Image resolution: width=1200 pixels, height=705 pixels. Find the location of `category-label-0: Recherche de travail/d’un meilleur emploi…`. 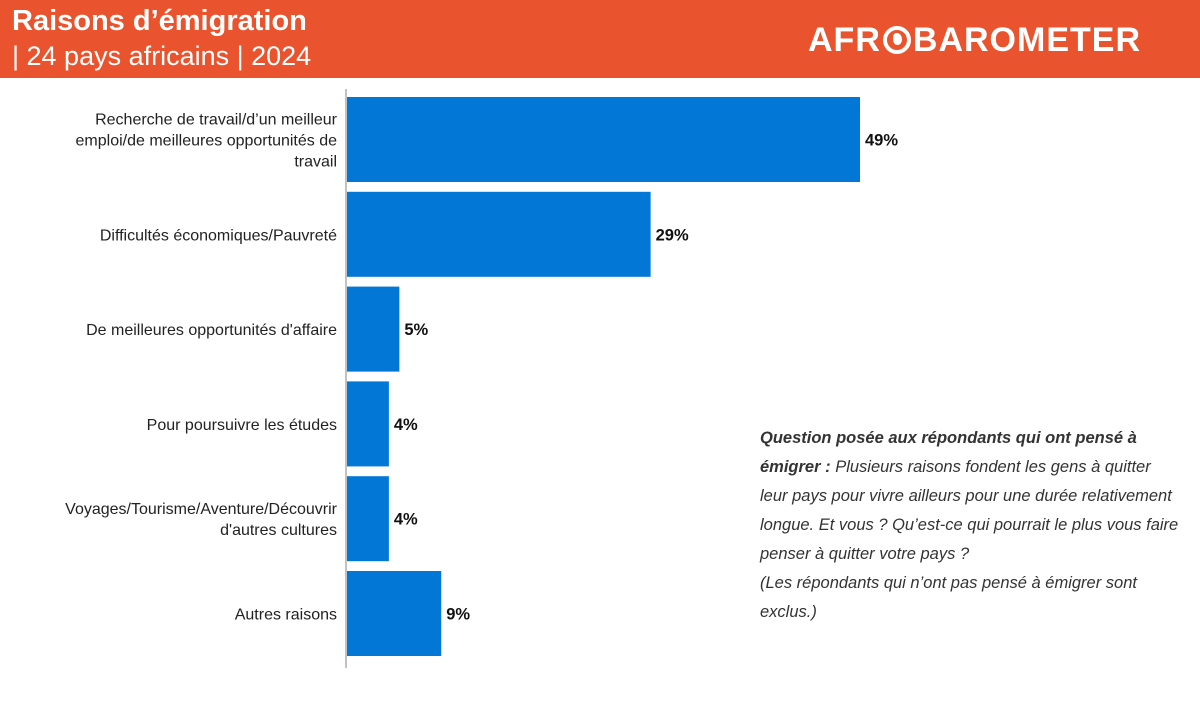

category-label-0: Recherche de travail/d’un meilleur emploi… is located at coordinates (207, 141).